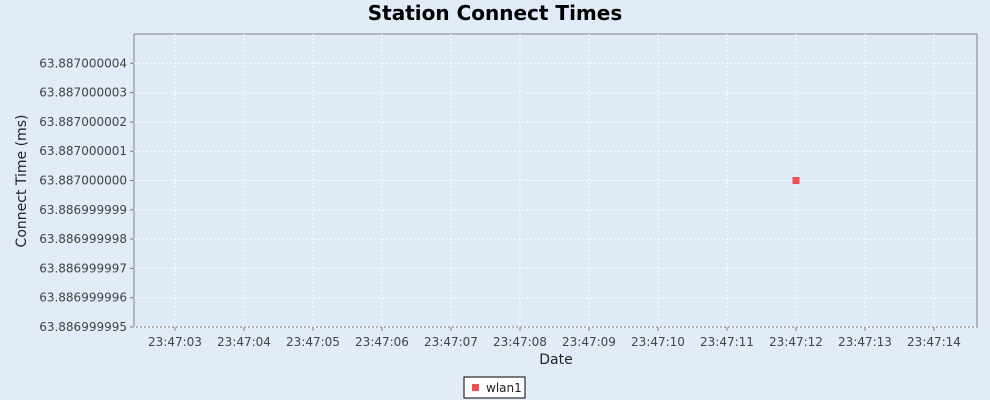  What do you see at coordinates (313, 342) in the screenshot?
I see `x-tick-label: 23:47:05` at bounding box center [313, 342].